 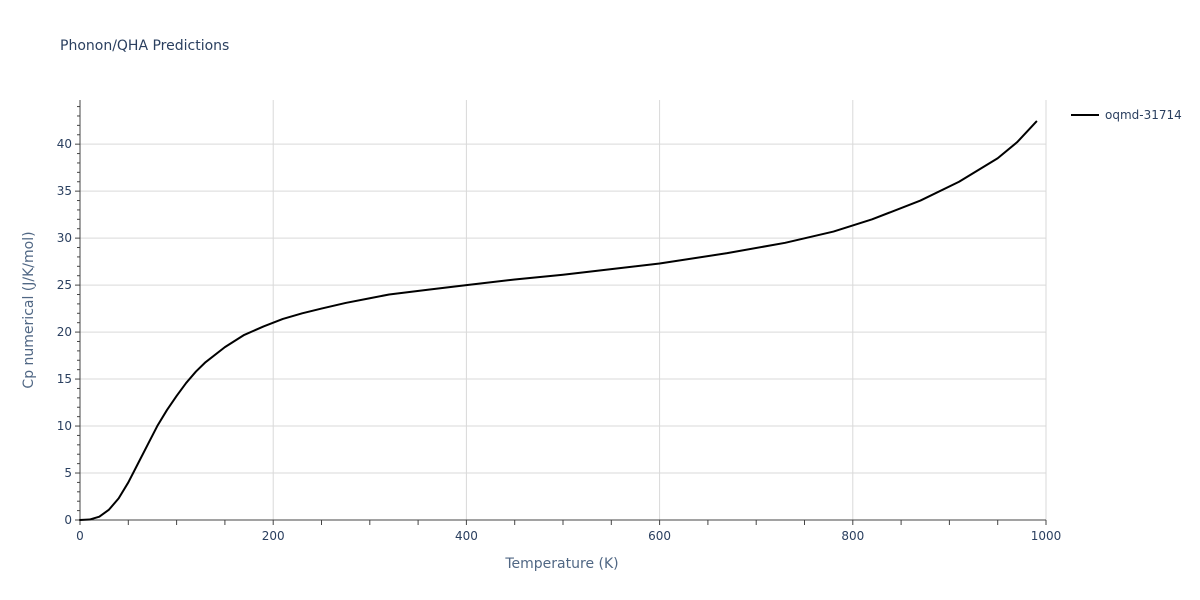 I want to click on x-tick-label: 1000, so click(x=1046, y=536).